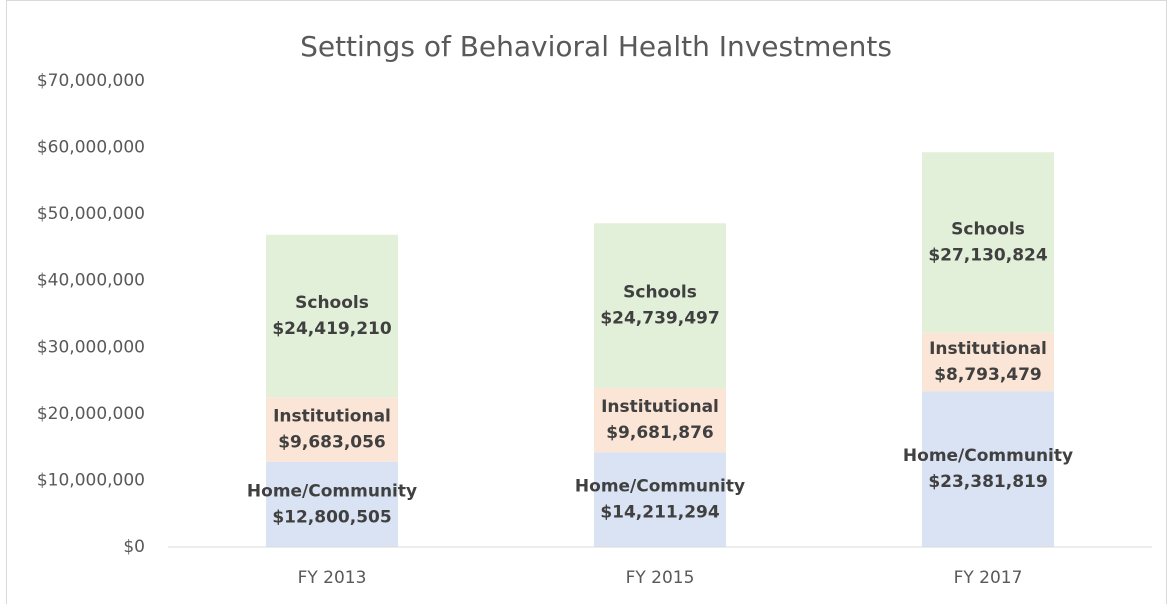 This screenshot has height=604, width=1168. Describe the element at coordinates (91, 347) in the screenshot. I see `y-tick-label: $30,000,000` at that location.